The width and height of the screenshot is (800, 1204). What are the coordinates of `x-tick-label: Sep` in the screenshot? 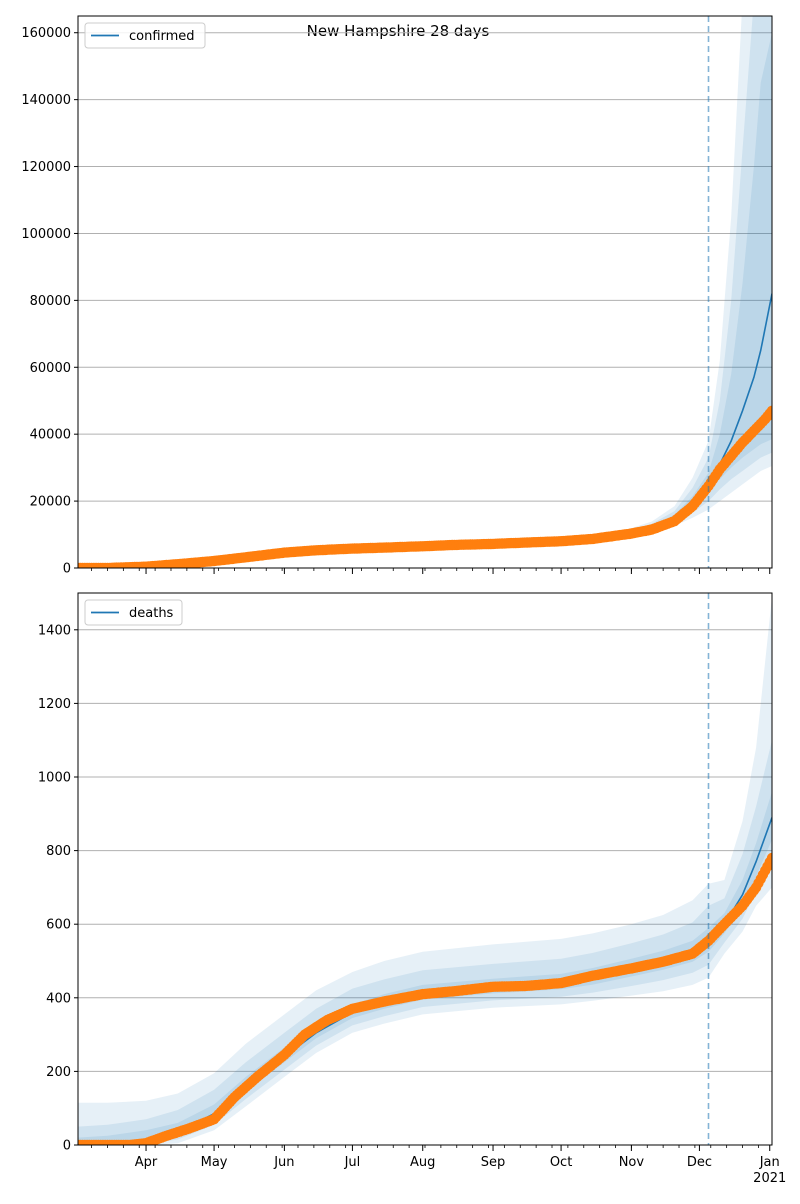 It's located at (493, 1162).